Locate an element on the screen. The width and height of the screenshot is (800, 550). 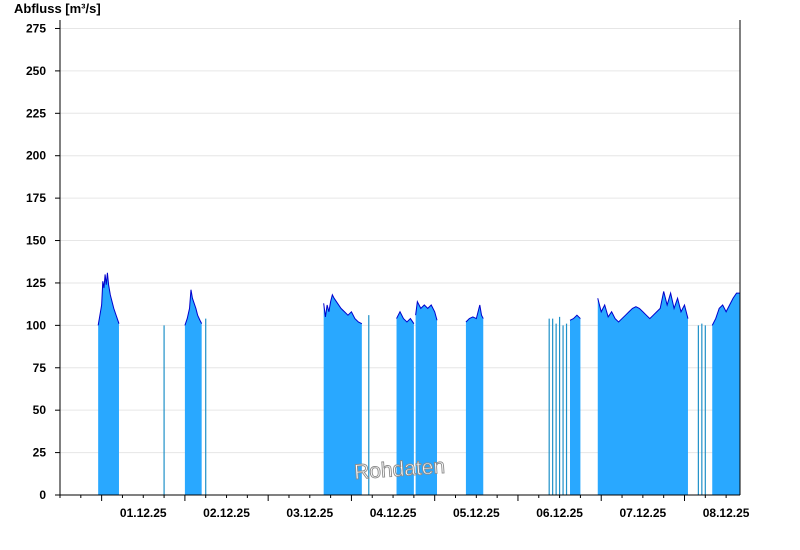
y-tick-label: 225 is located at coordinates (36, 113).